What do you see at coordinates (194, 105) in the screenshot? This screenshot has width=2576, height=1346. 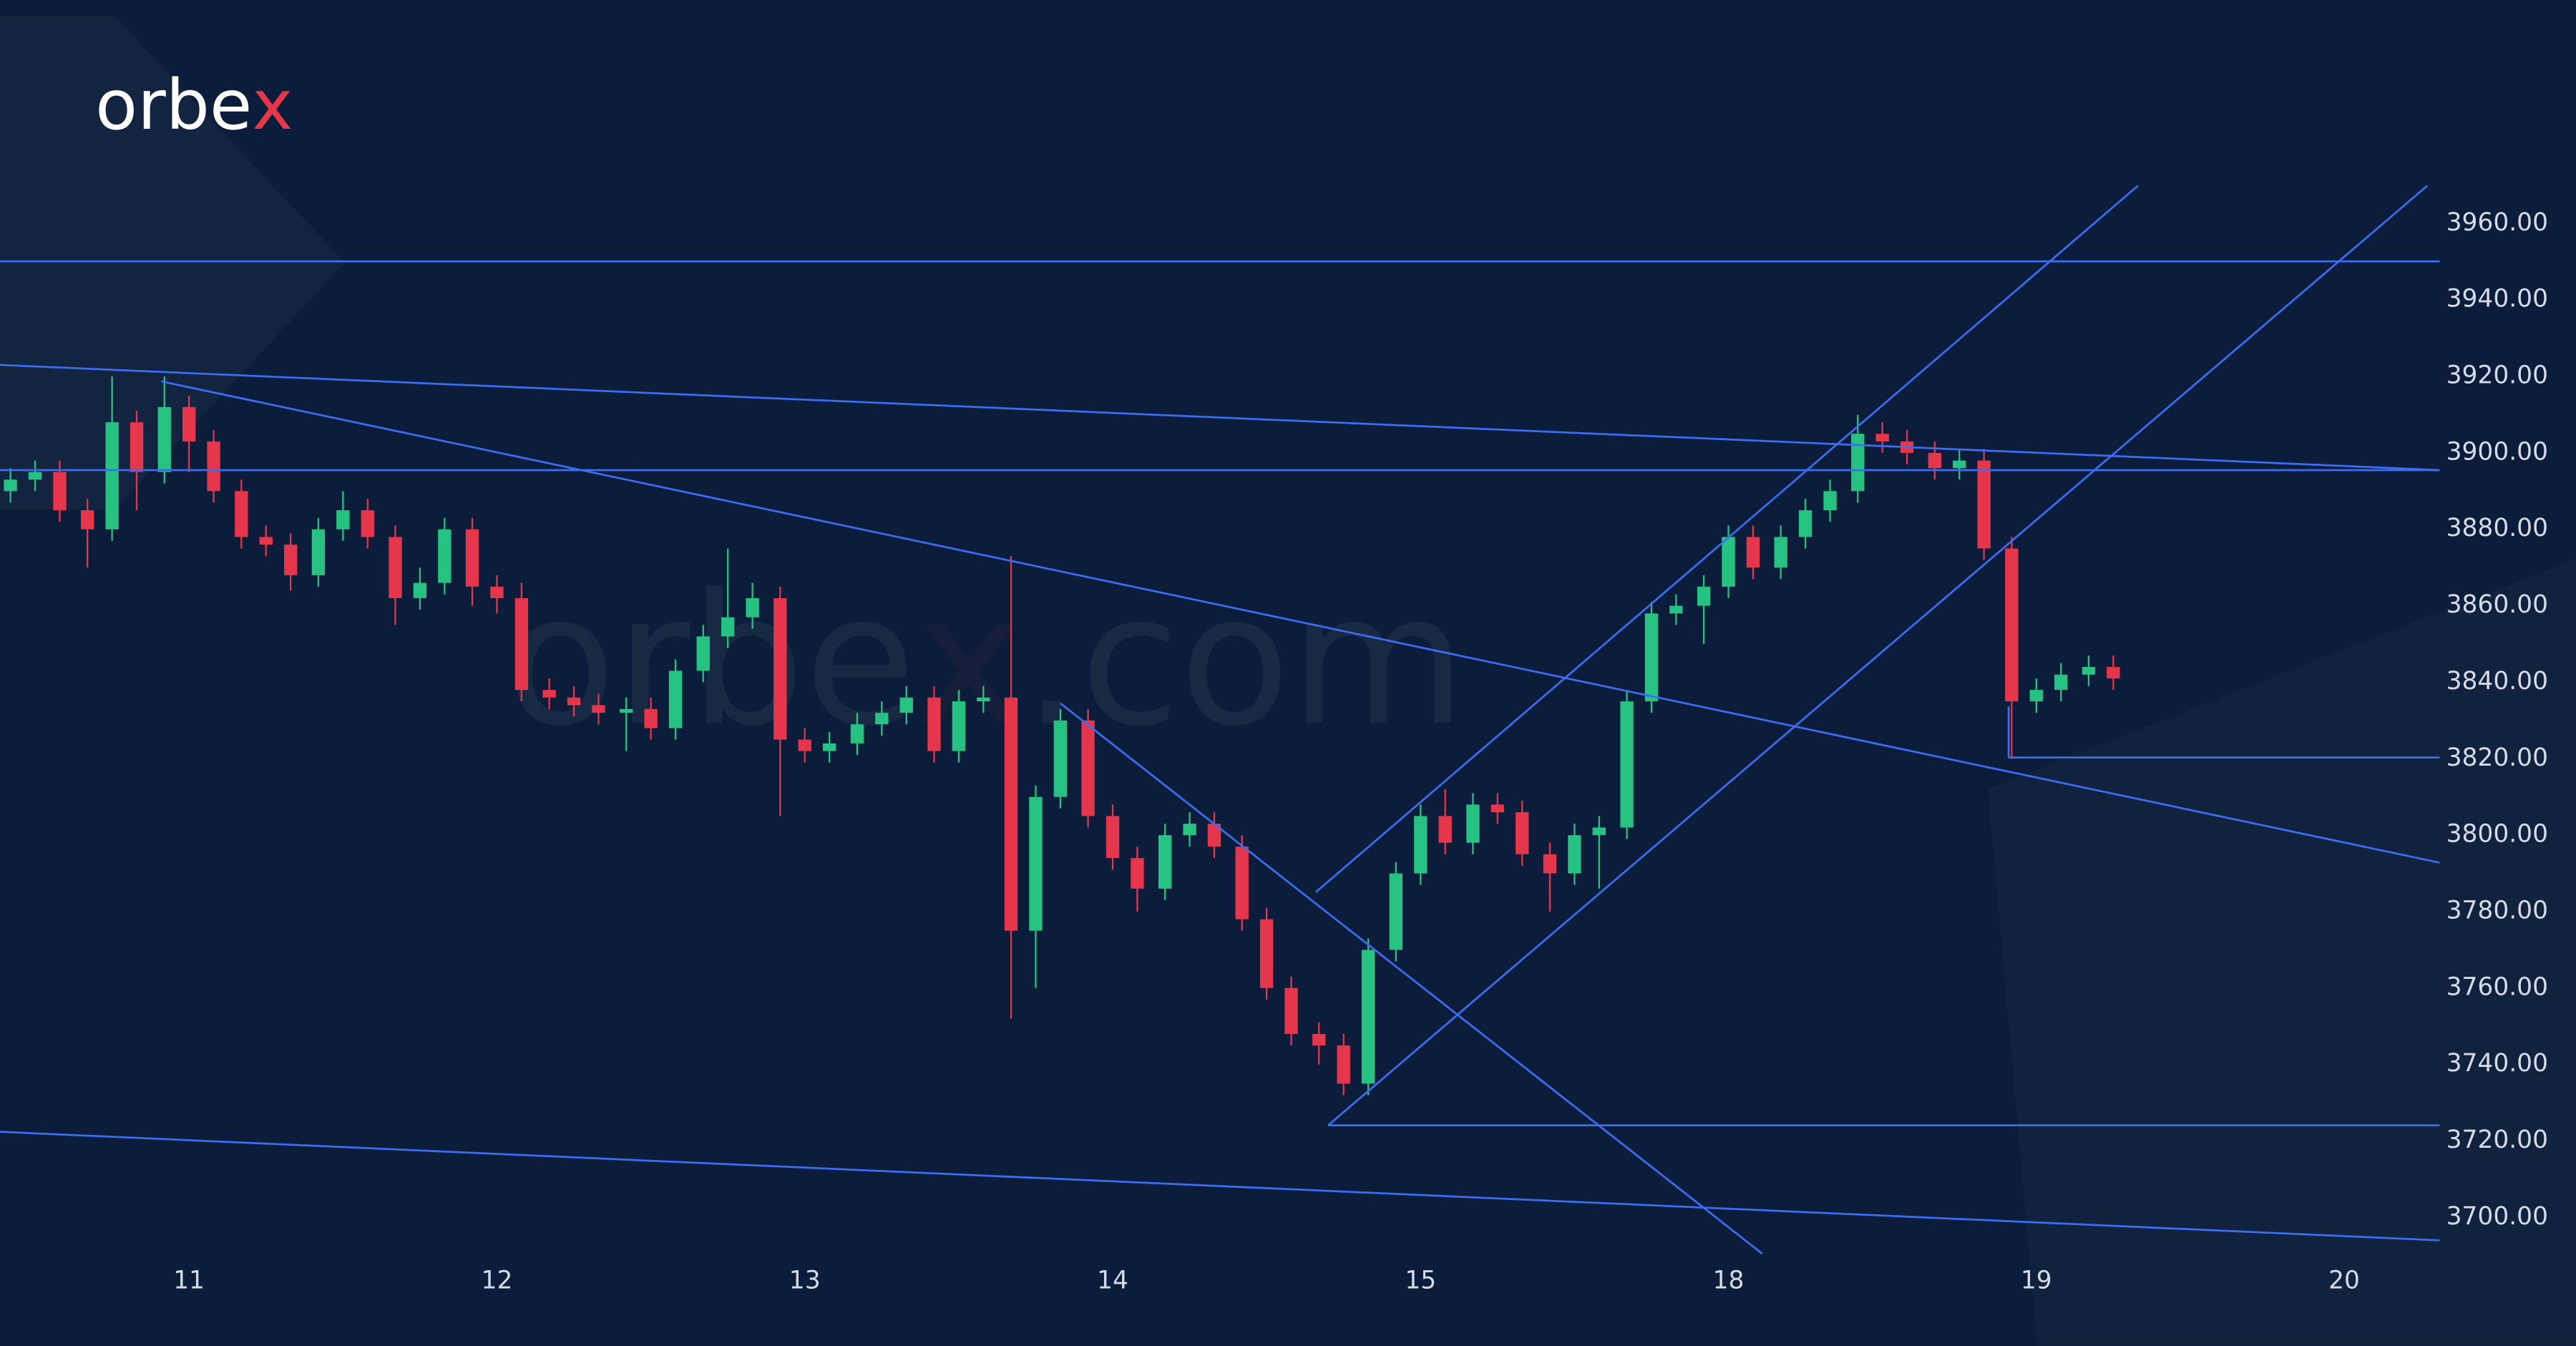 I see `logo: orbex` at bounding box center [194, 105].